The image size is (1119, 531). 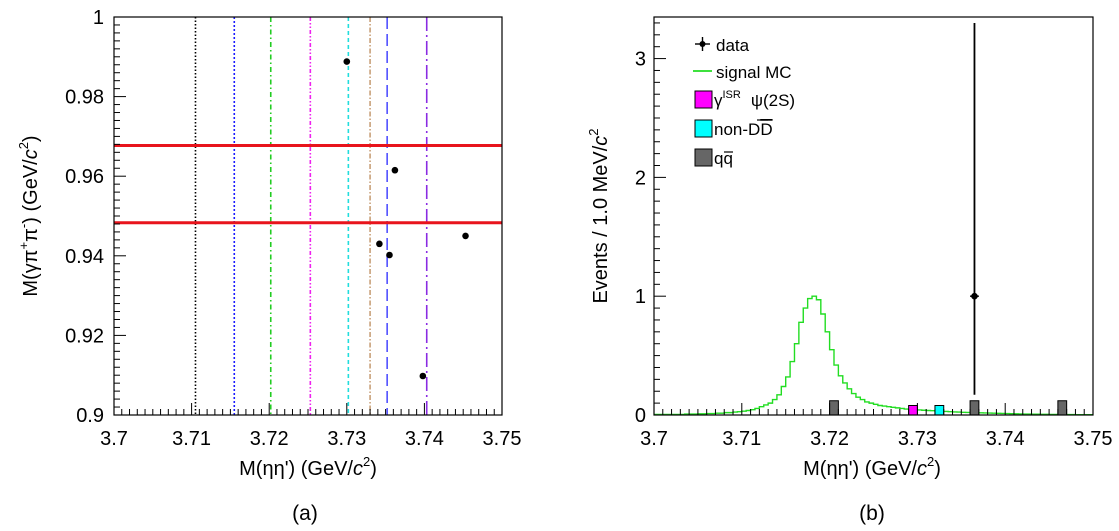 I want to click on b-x-tick-label: 3.74, so click(x=1005, y=439).